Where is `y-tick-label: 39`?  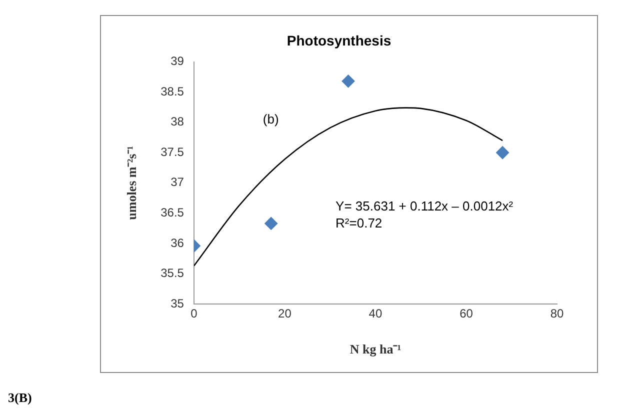
y-tick-label: 39 is located at coordinates (177, 61).